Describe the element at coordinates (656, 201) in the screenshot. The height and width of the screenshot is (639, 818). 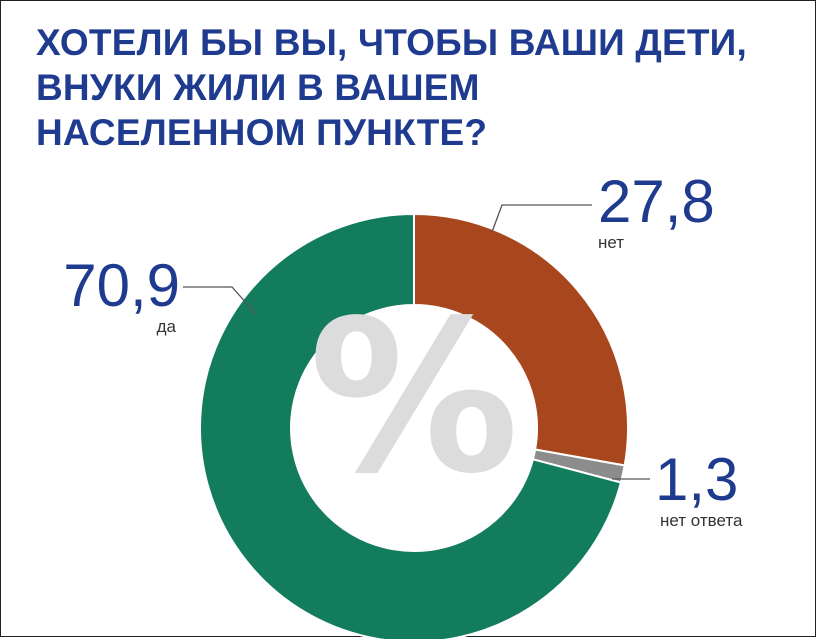
I see `value-label-0: 27,8` at that location.